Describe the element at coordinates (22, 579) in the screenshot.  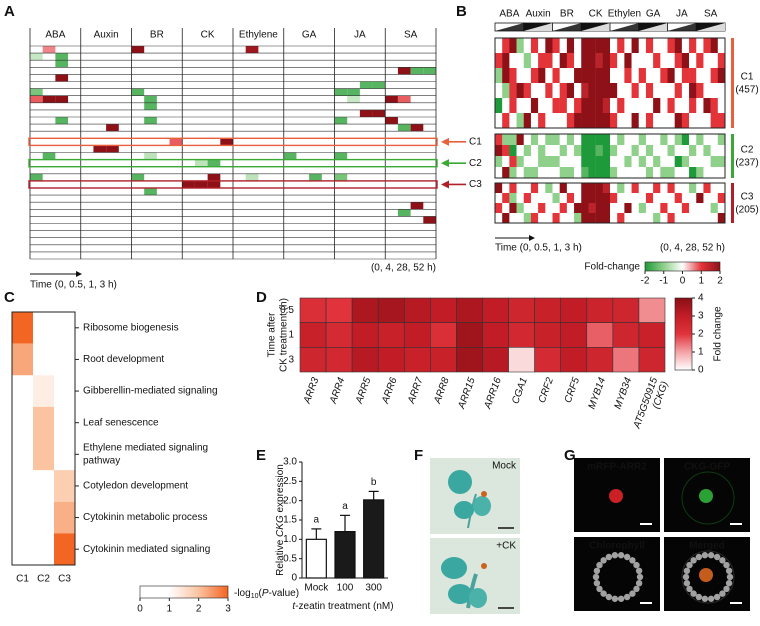
I see `cluster-label: C1` at that location.